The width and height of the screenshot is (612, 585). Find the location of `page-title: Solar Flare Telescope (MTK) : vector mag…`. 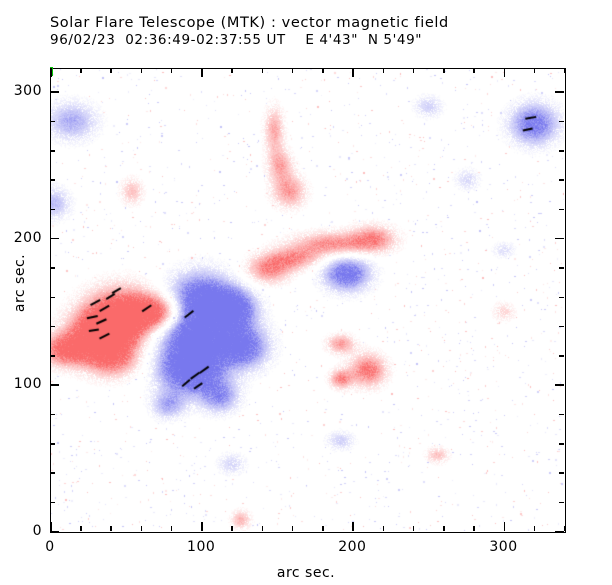

page-title: Solar Flare Telescope (MTK) : vector mag… is located at coordinates (249, 23).